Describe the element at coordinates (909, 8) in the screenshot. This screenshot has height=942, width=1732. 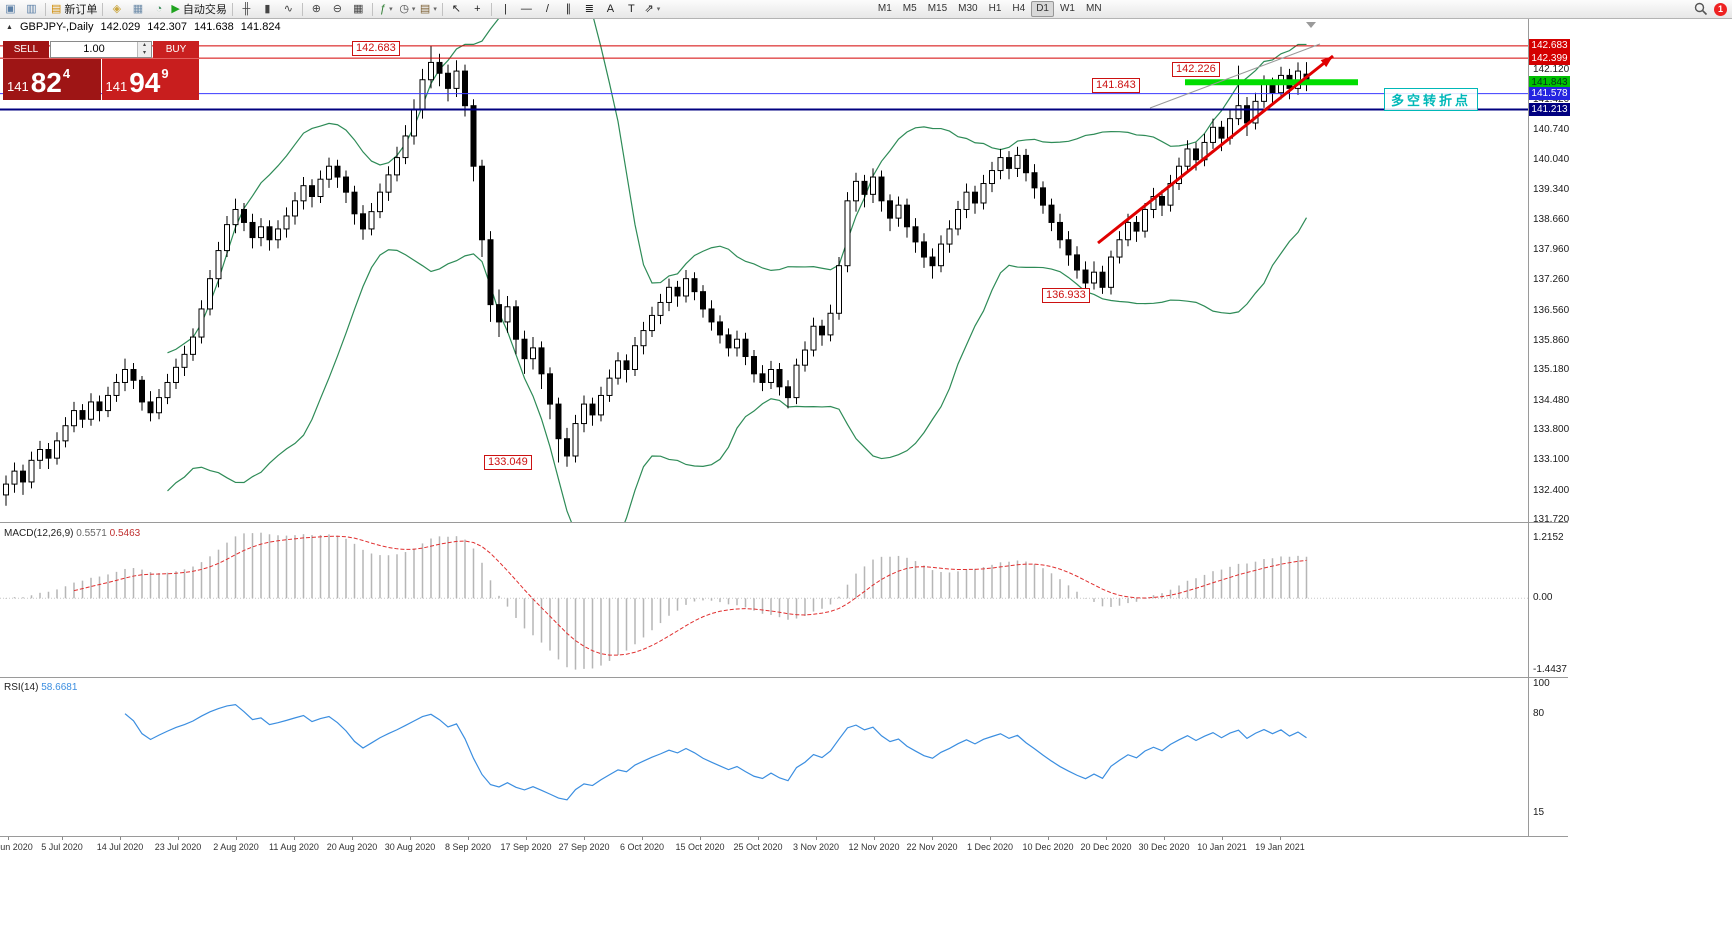
I see `timeframe-button-m5: M5` at that location.